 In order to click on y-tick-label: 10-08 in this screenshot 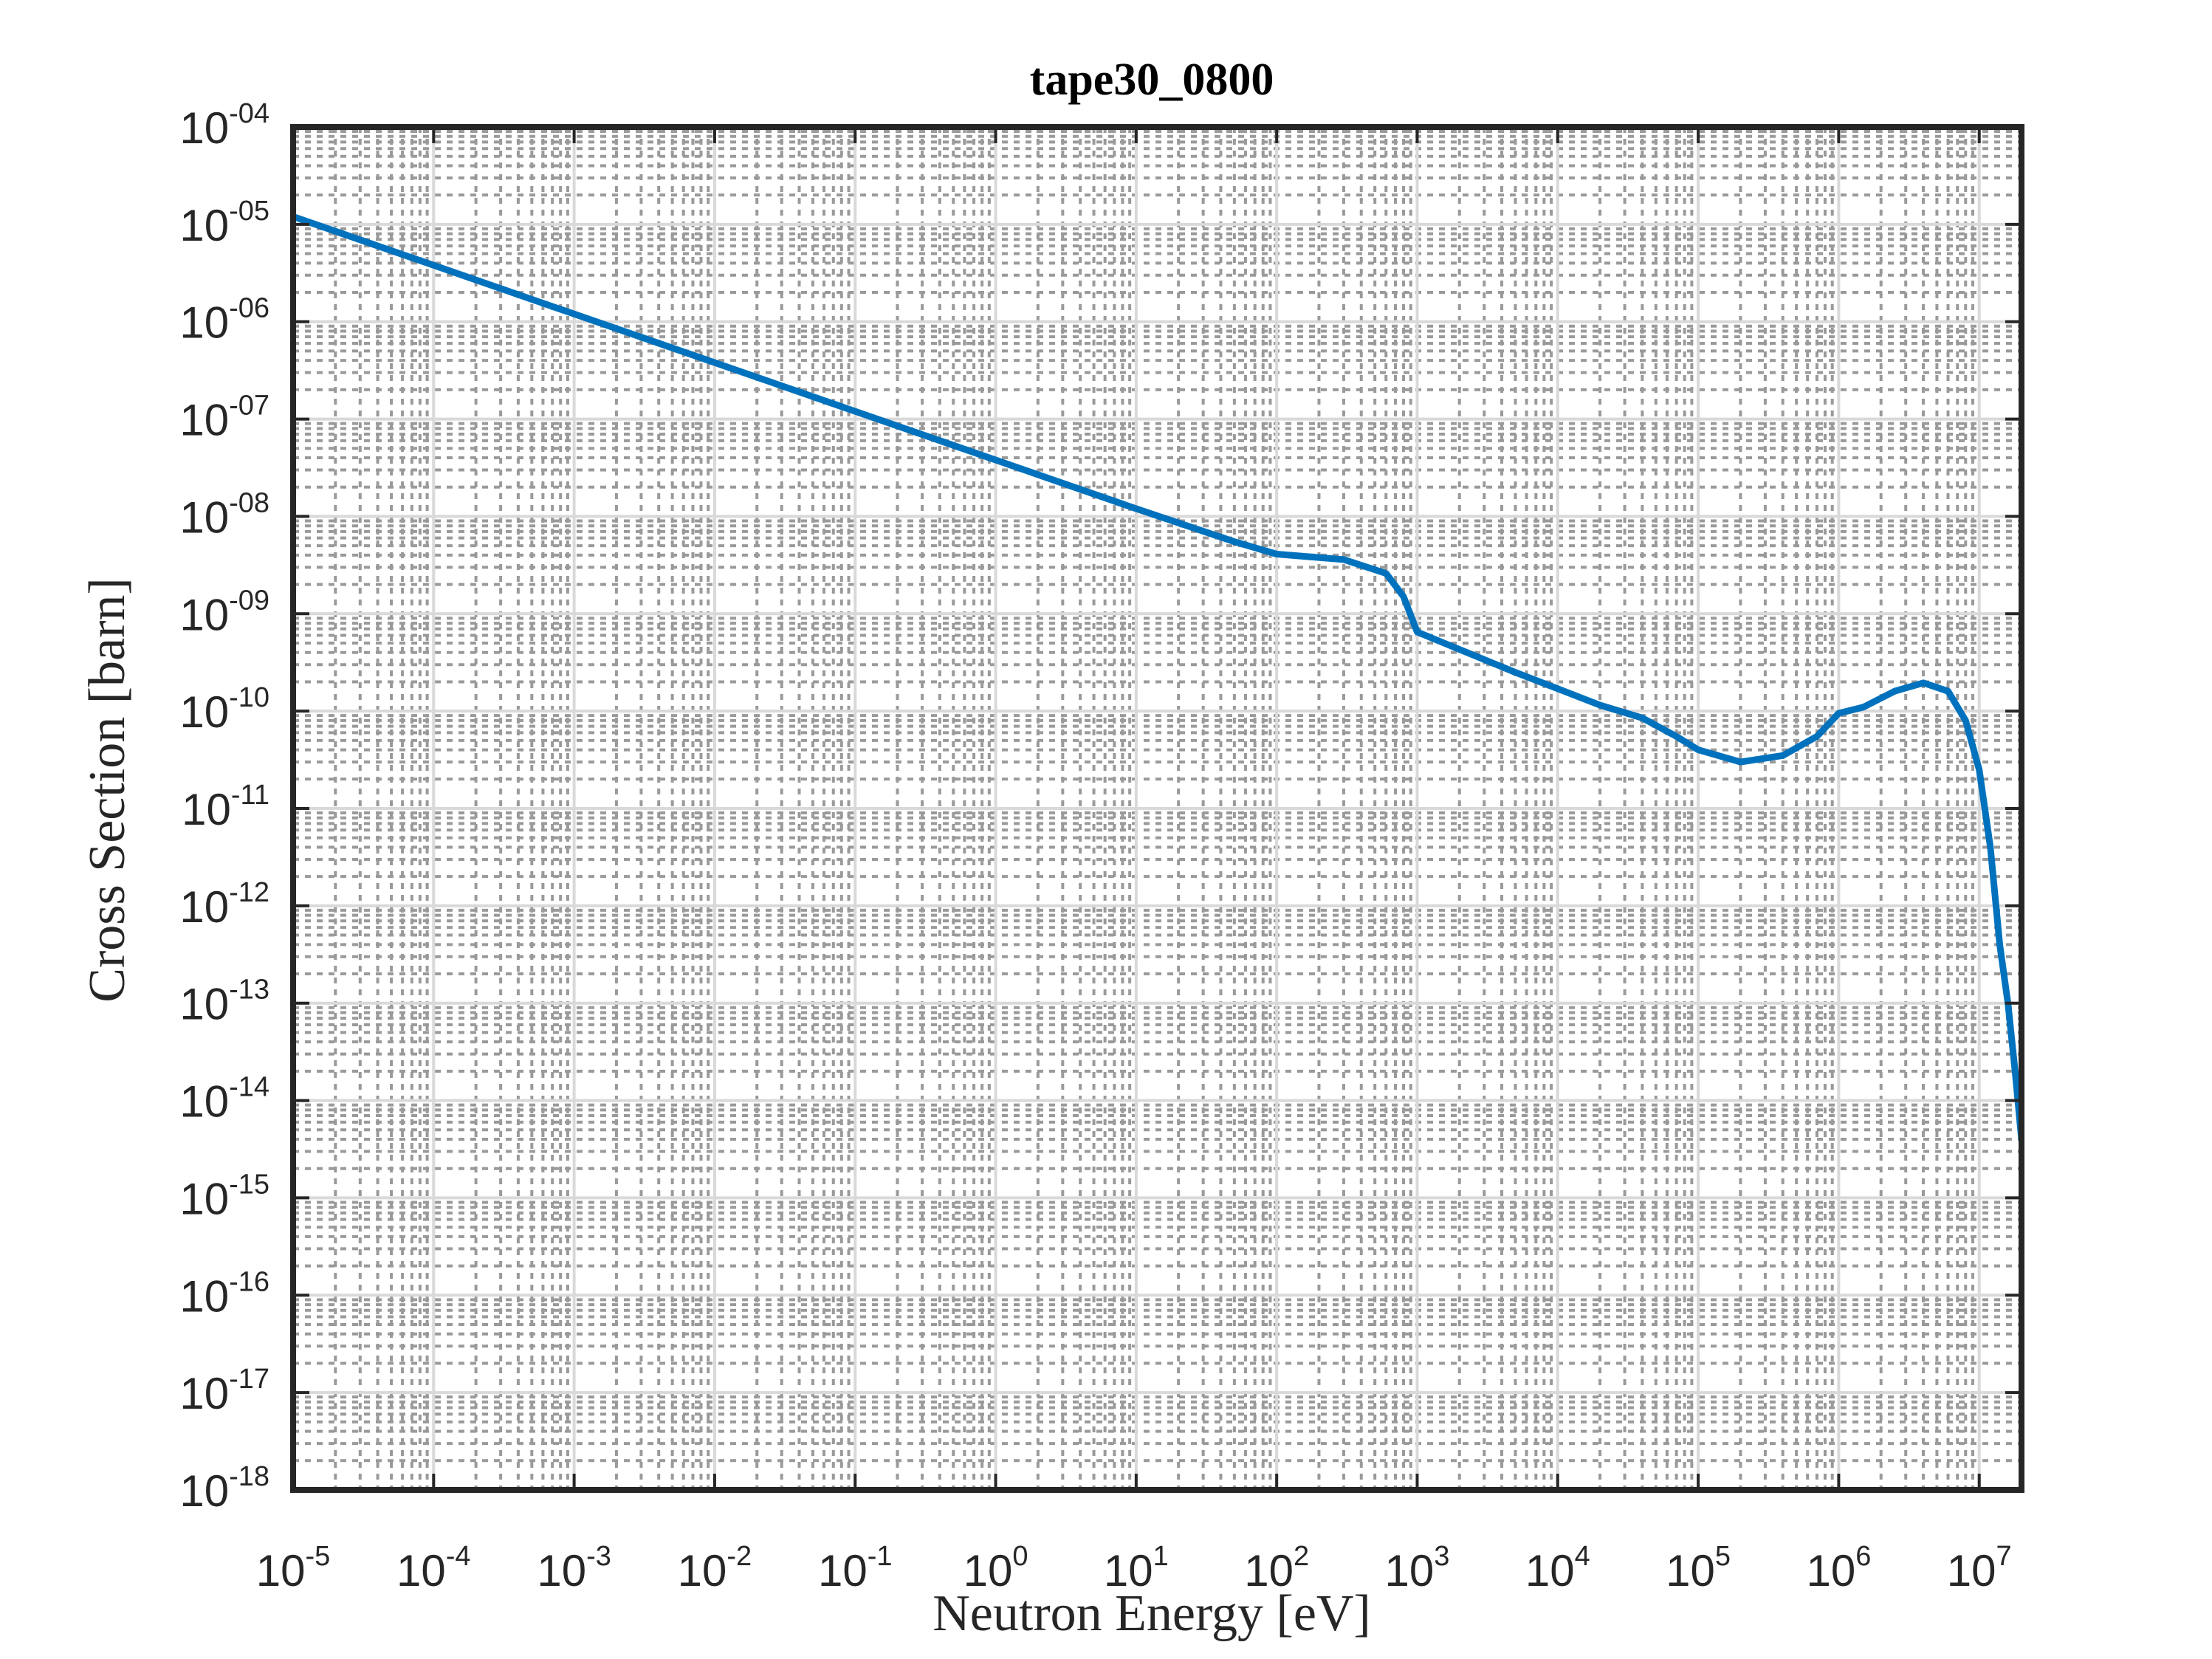, I will do `click(224, 514)`.